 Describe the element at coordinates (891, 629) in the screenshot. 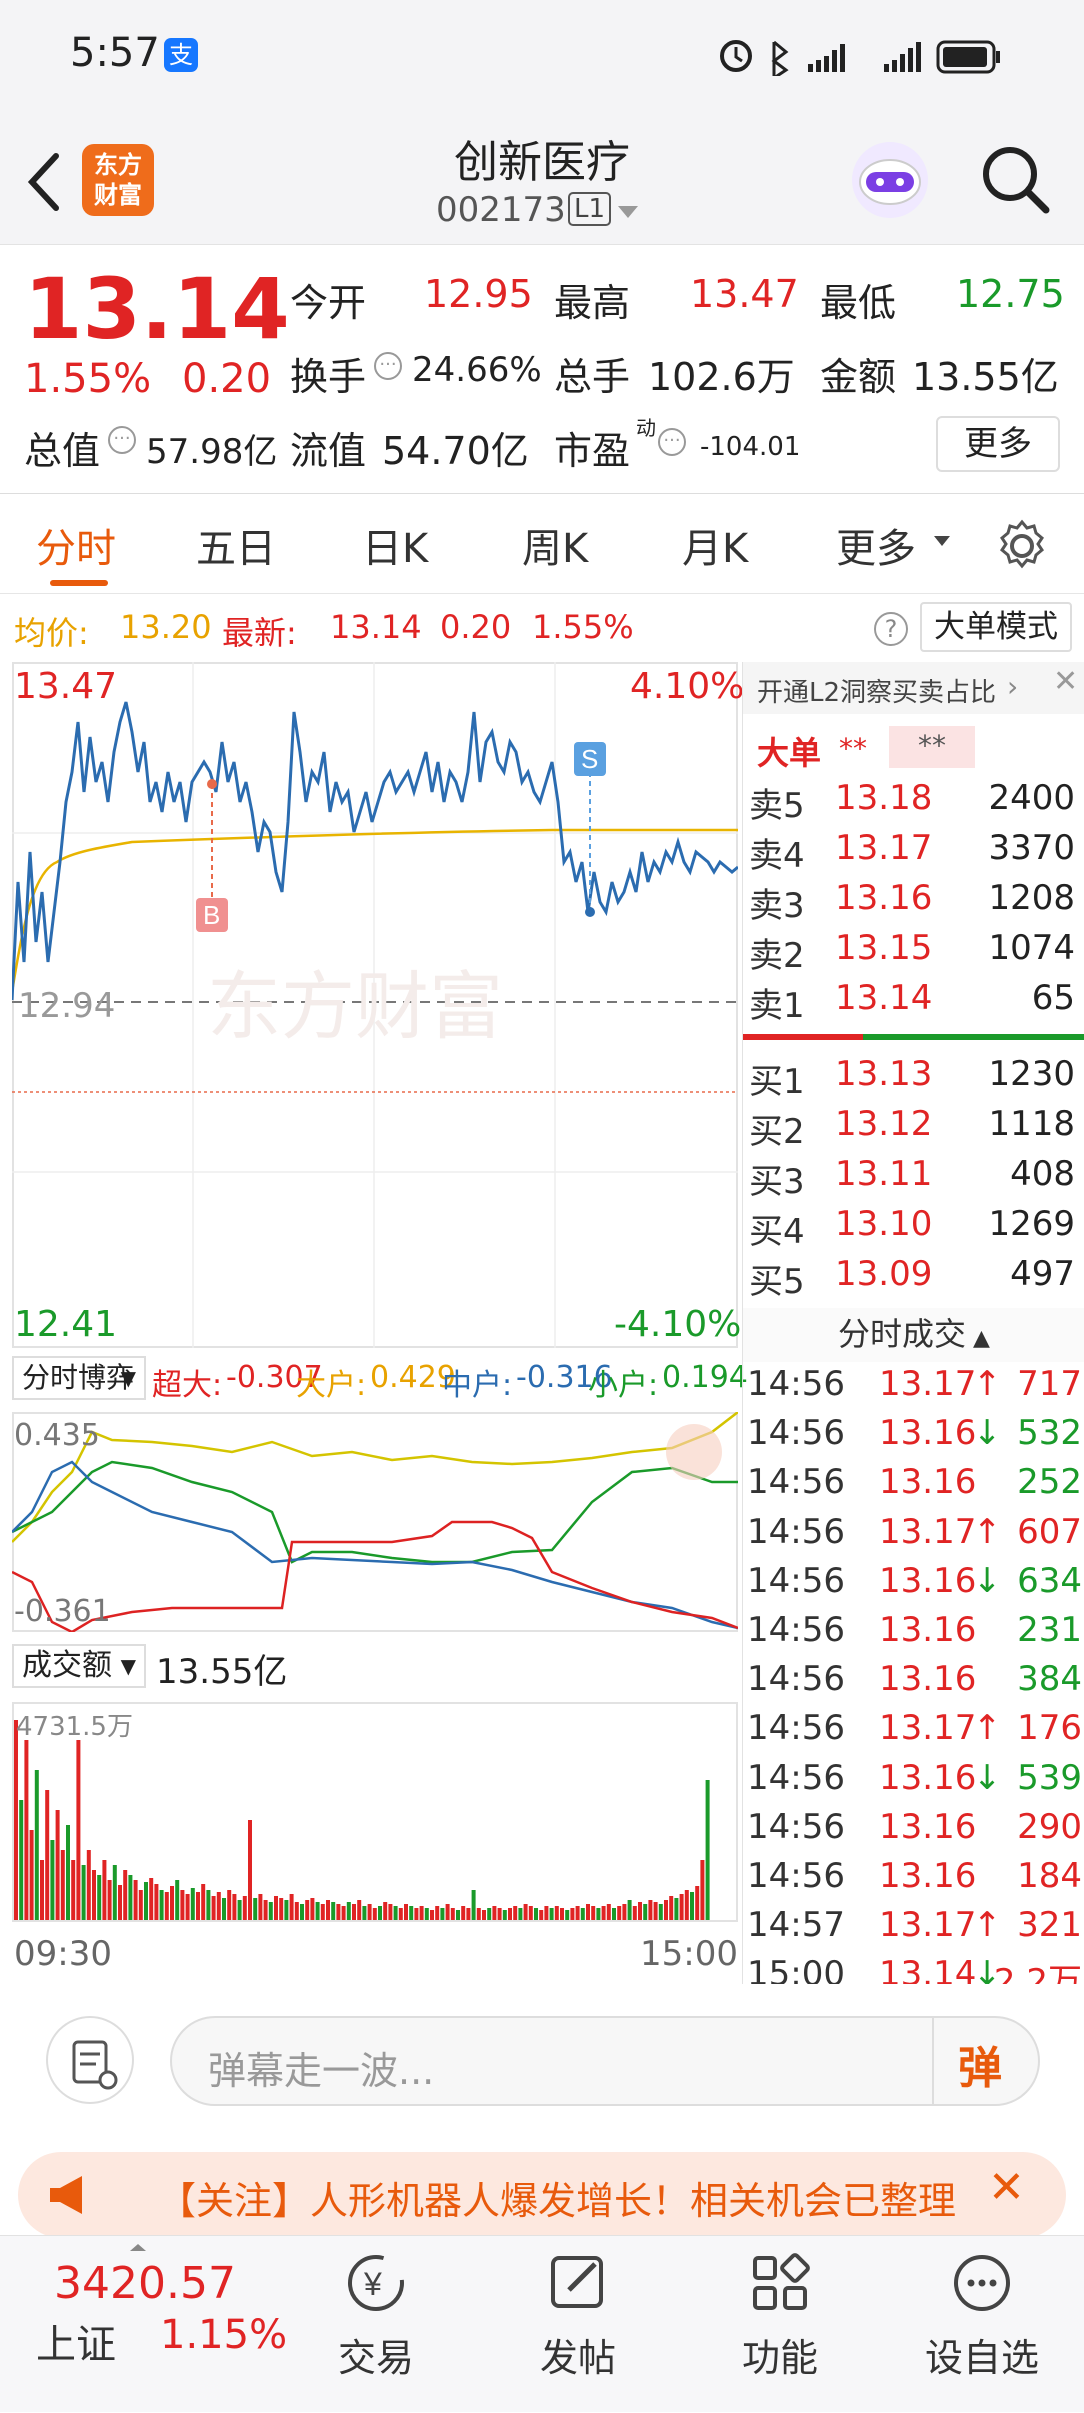

I see `help-icon: ?` at that location.